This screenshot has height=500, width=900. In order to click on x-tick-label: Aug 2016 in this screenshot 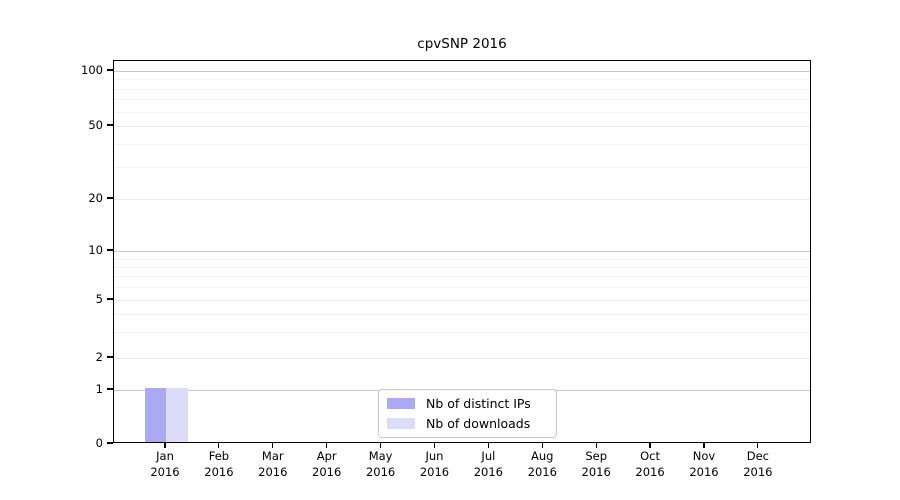, I will do `click(542, 464)`.